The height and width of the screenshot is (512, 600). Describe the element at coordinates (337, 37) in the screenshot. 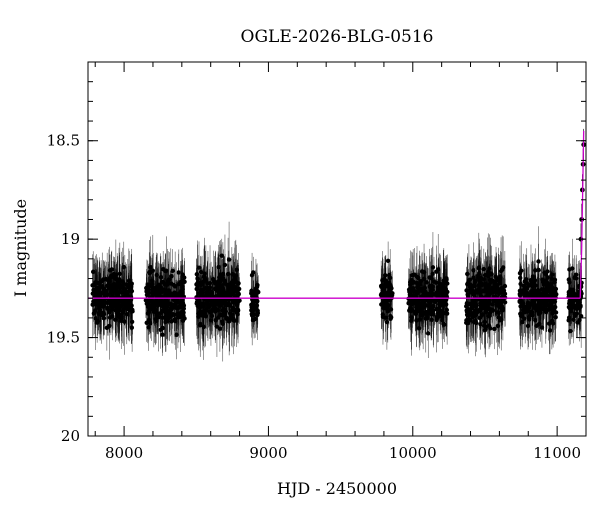

I see `chart-title: OGLE-2026-BLG-0516` at that location.